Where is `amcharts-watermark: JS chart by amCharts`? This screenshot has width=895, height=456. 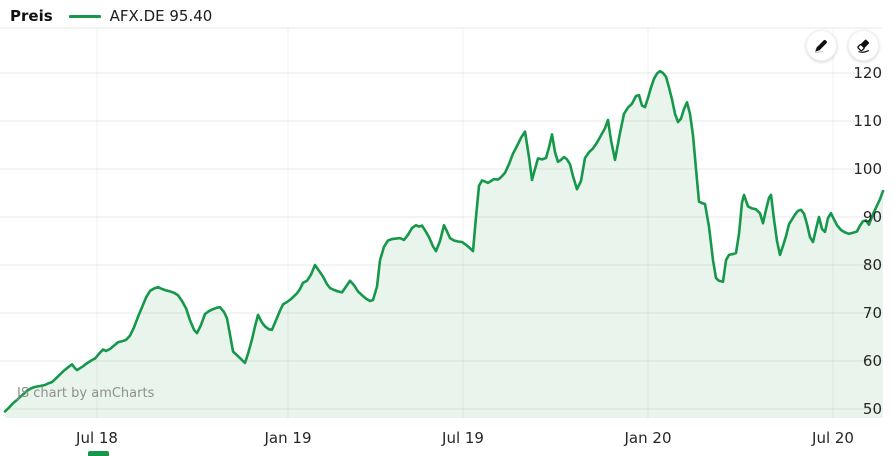
amcharts-watermark: JS chart by amCharts is located at coordinates (86, 393).